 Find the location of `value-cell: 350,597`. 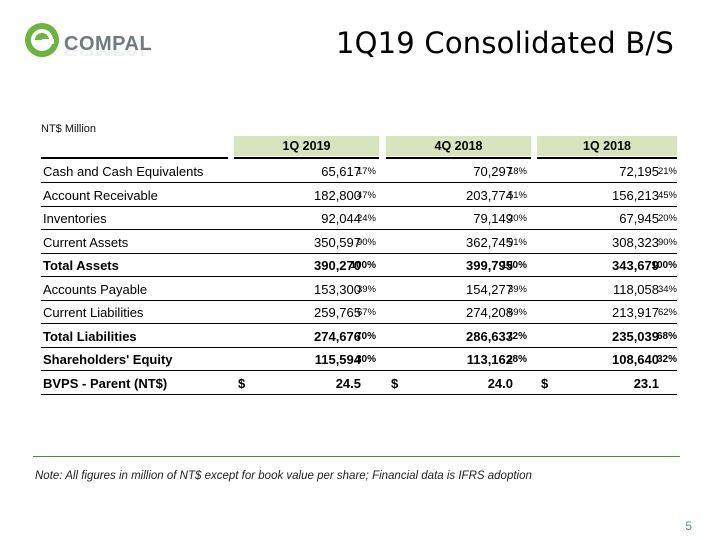

value-cell: 350,597 is located at coordinates (337, 242).